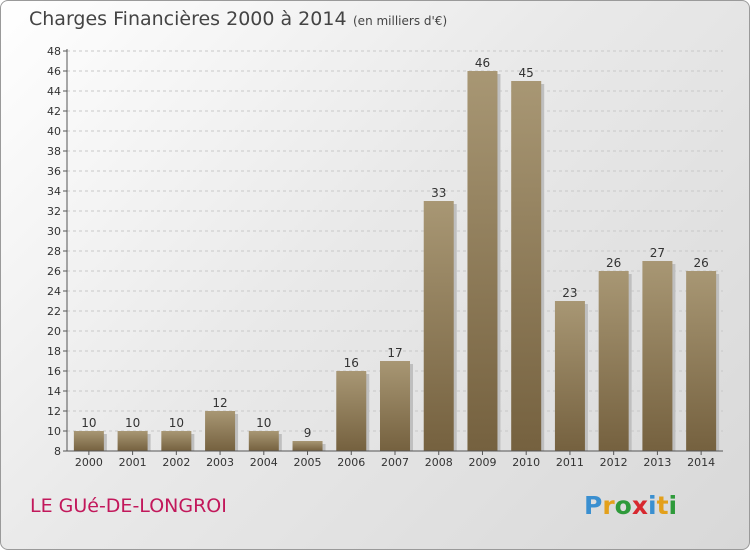 This screenshot has height=550, width=750. What do you see at coordinates (701, 361) in the screenshot?
I see `bar-2014` at bounding box center [701, 361].